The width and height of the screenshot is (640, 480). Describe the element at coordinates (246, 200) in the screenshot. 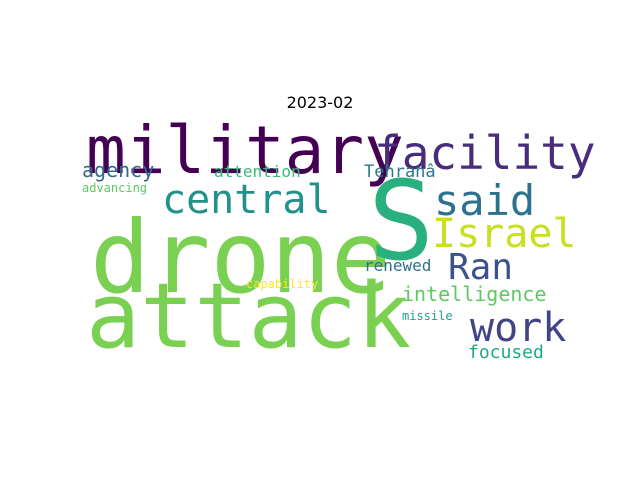

I see `word-central: central` at that location.